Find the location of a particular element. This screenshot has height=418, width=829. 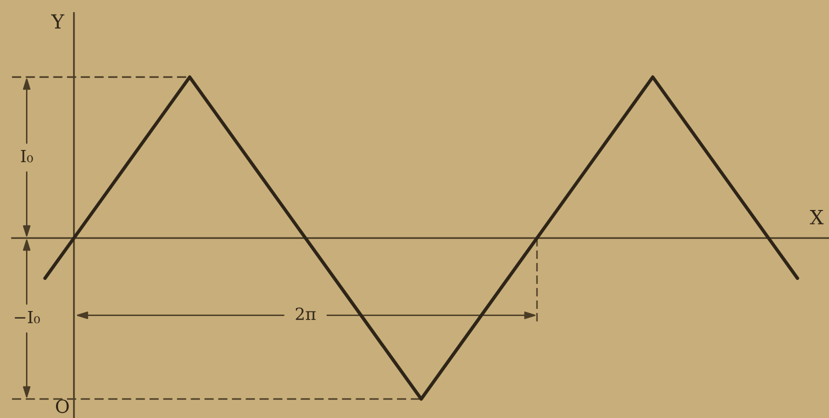

x-axis-title: X is located at coordinates (817, 217).